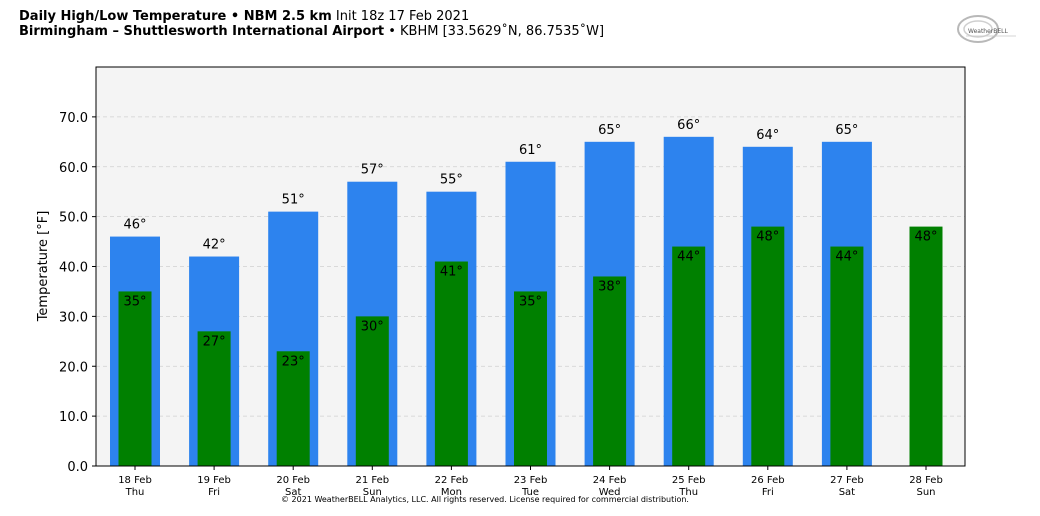  What do you see at coordinates (214, 341) in the screenshot?
I see `low-temp-label: 27°` at bounding box center [214, 341].